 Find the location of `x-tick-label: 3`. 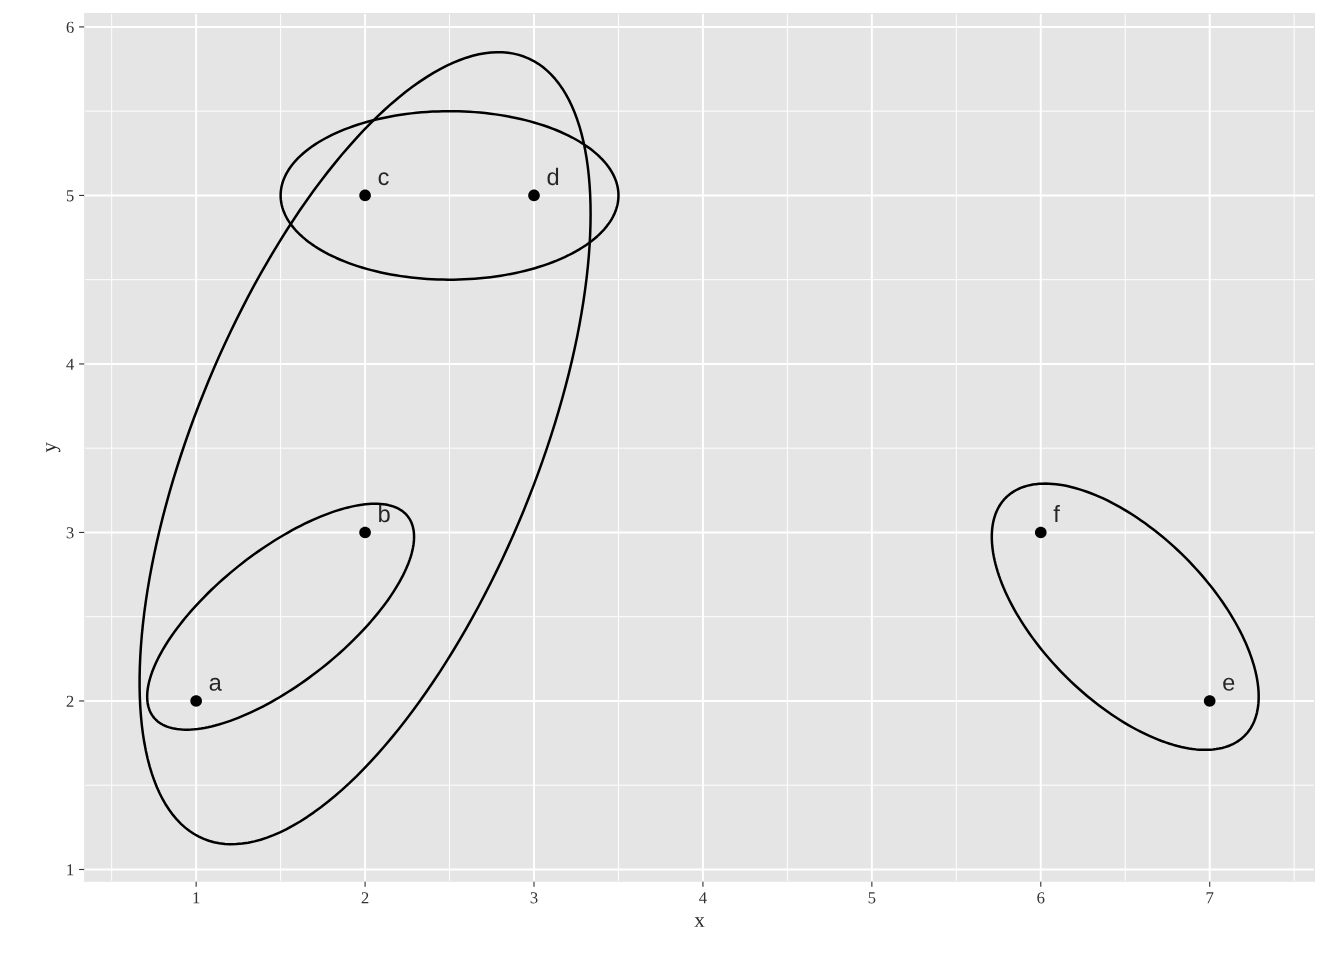

x-tick-label: 3 is located at coordinates (534, 898).